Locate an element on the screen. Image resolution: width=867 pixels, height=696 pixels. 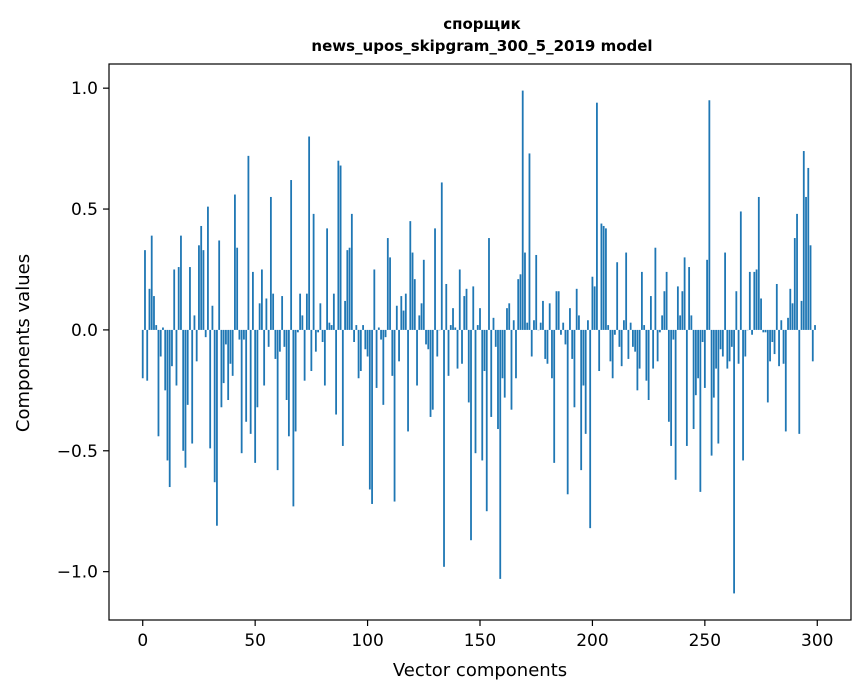
x-tick-label: 200 is located at coordinates (592, 641).